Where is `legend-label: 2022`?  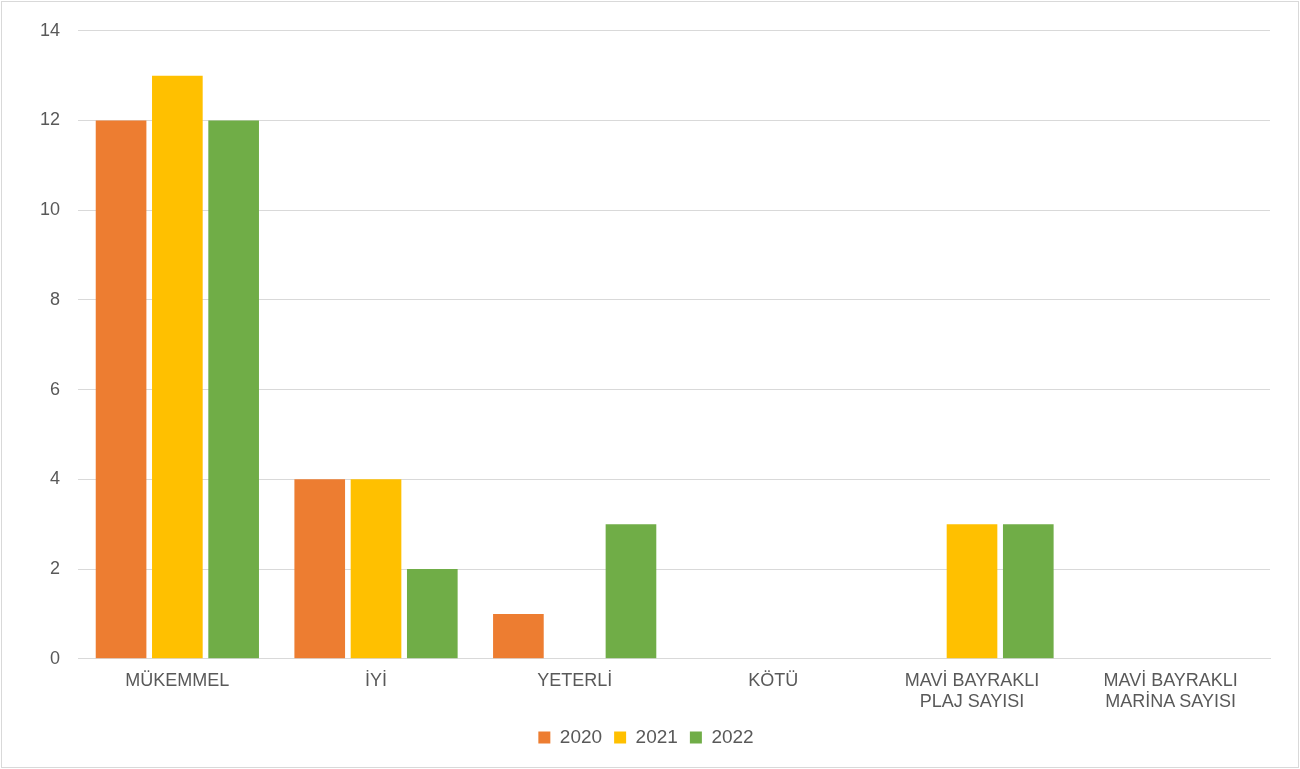 legend-label: 2022 is located at coordinates (732, 736).